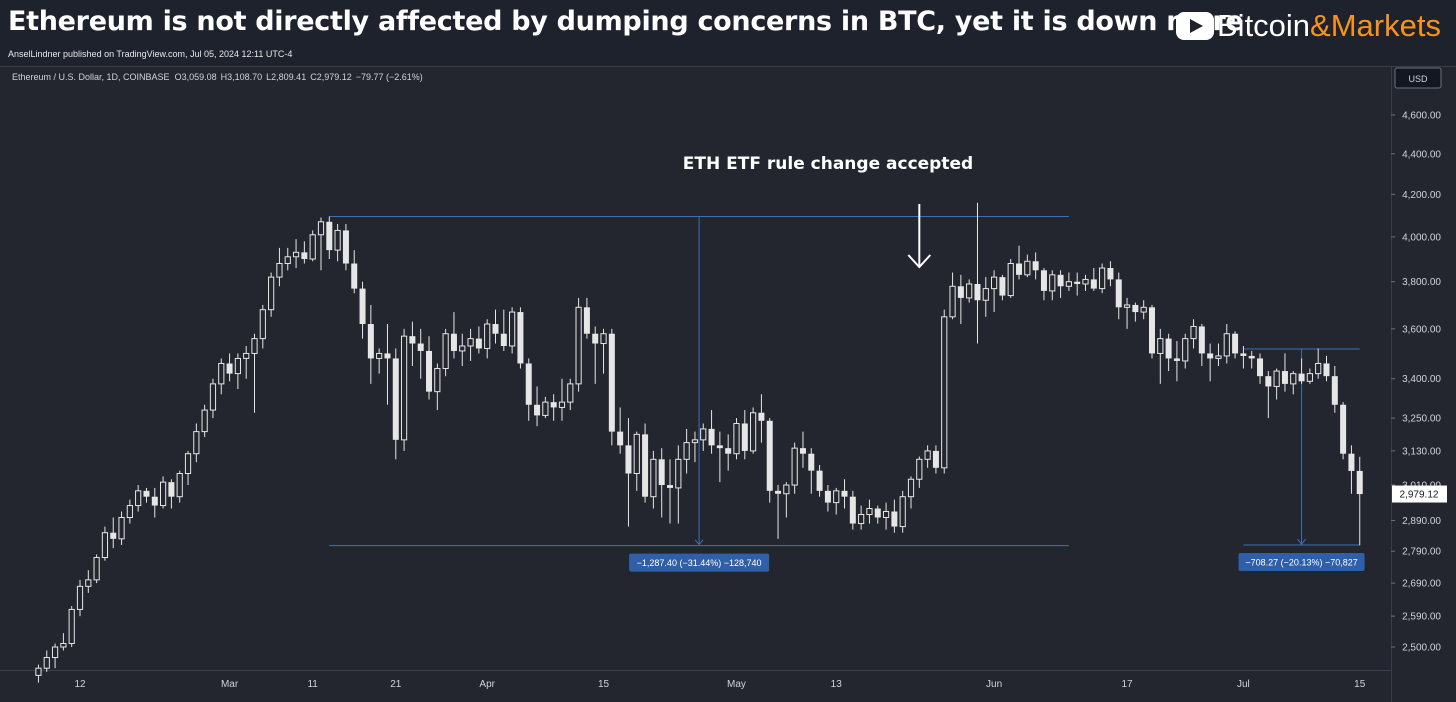 This screenshot has height=702, width=1456. What do you see at coordinates (1421, 116) in the screenshot?
I see `y-tick-label: 4,600.00` at bounding box center [1421, 116].